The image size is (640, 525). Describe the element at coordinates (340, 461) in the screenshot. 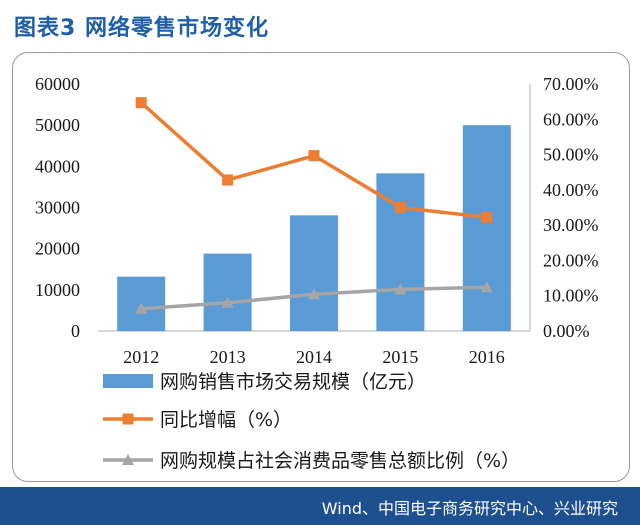

I see `legend-label: 网购规模占社会消费品零售总额比例（%）` at that location.